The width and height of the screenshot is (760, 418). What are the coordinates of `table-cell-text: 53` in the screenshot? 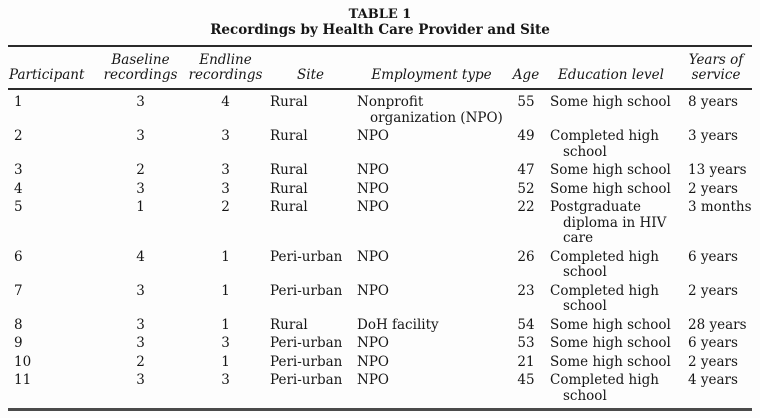 It's located at (526, 343).